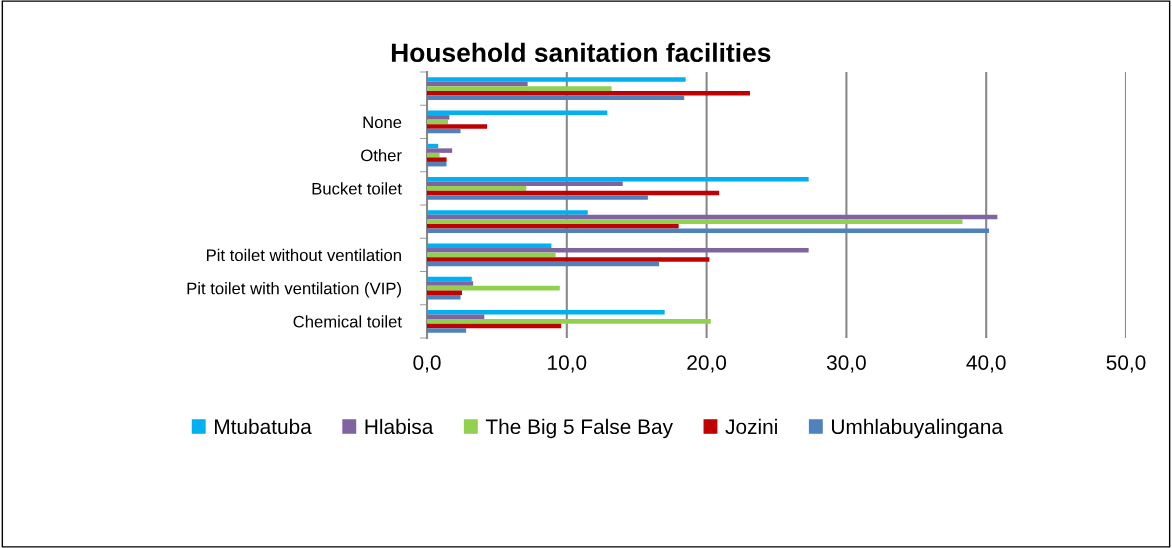  Describe the element at coordinates (303, 255) in the screenshot. I see `y-tick-label: Pit toilet without ventilation` at that location.